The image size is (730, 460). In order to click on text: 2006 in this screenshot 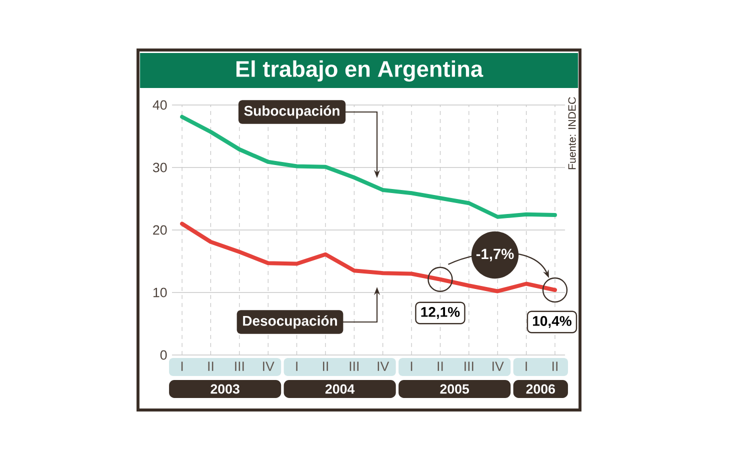, I will do `click(540, 389)`.